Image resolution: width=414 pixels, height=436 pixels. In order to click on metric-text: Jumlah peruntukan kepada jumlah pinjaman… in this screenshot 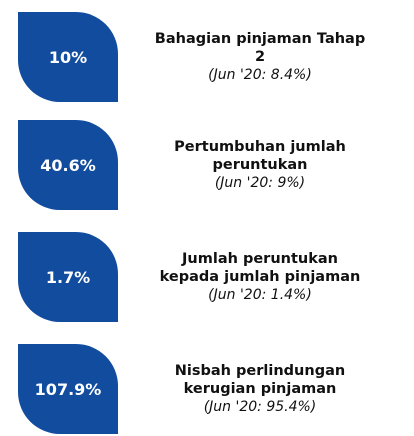, I will do `click(260, 277)`.